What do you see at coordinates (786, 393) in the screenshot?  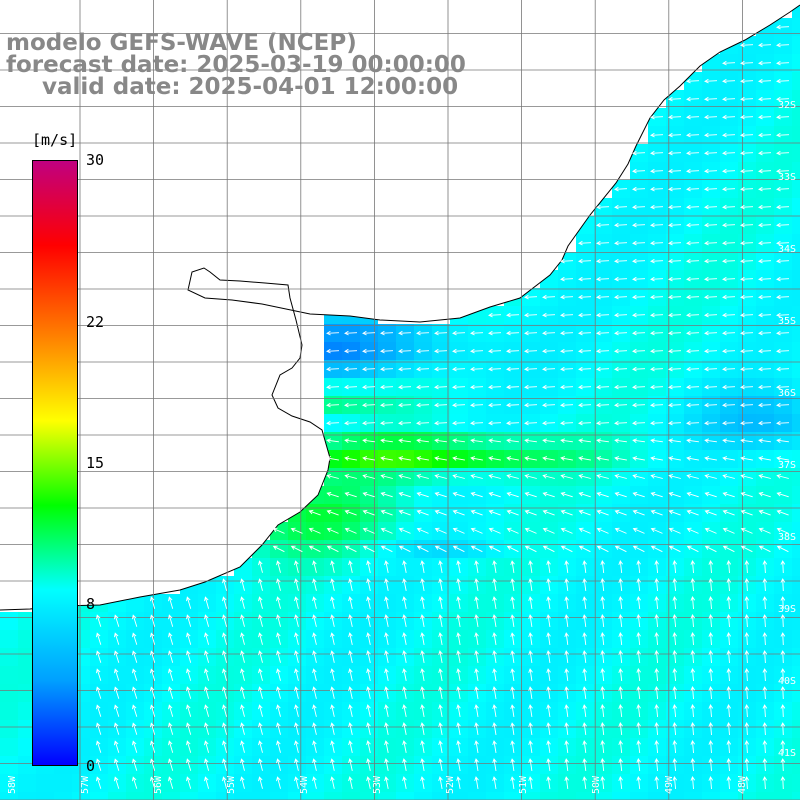 I see `latitude-label: 36S` at bounding box center [786, 393].